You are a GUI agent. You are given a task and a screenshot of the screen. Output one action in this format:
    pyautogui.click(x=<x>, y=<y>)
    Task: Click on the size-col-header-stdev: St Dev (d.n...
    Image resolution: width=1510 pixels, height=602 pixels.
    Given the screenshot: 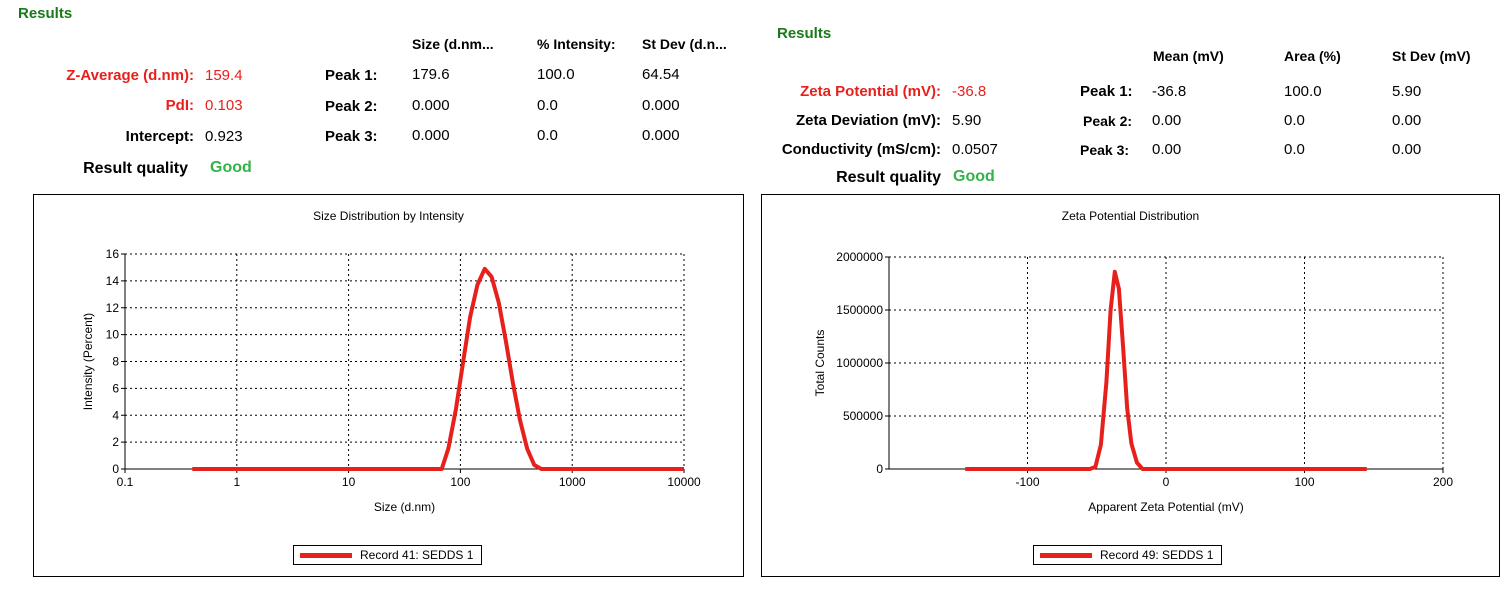 What is the action you would take?
    pyautogui.click(x=684, y=44)
    